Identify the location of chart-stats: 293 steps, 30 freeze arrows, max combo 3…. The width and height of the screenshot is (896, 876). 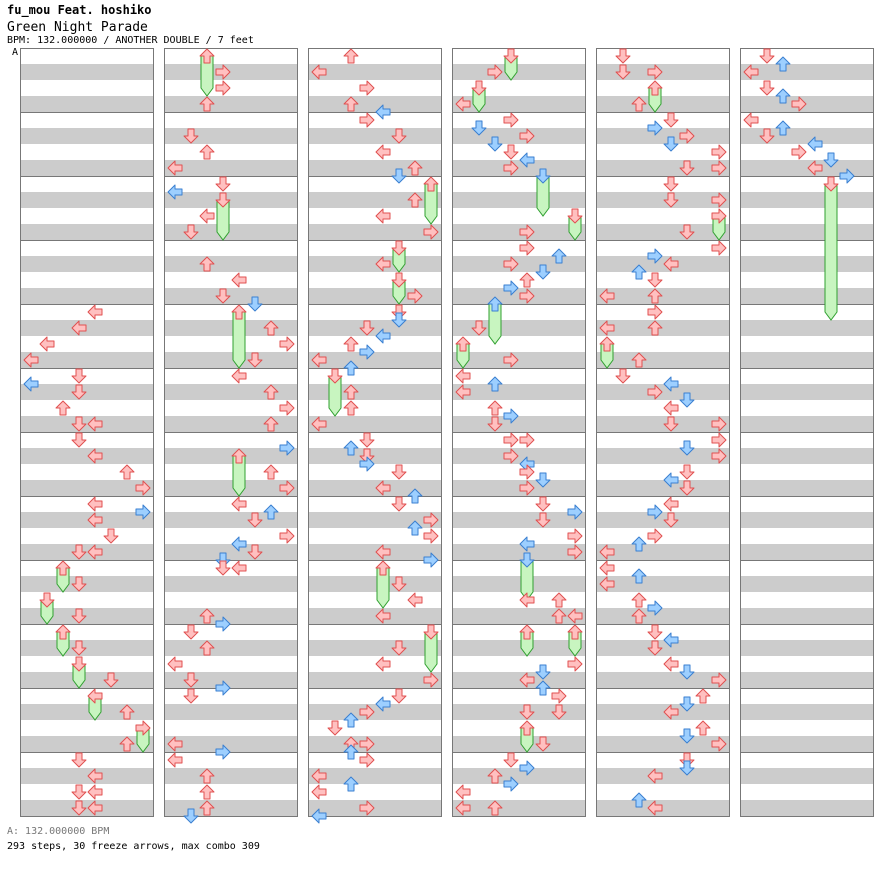
(133, 846).